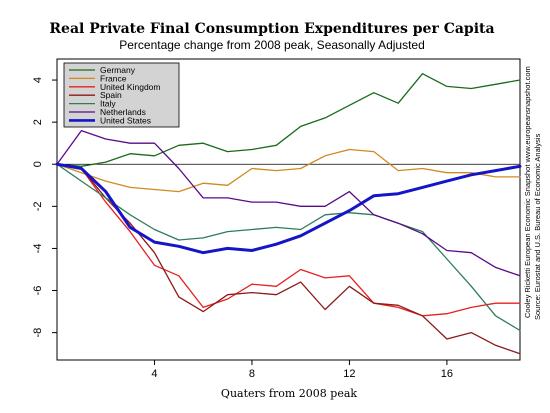 This screenshot has width=550, height=413. What do you see at coordinates (38, 80) in the screenshot?
I see `y-tick-label: 4` at bounding box center [38, 80].